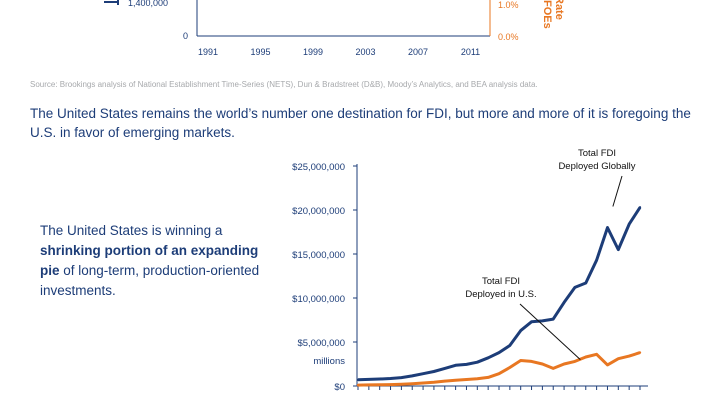 The image size is (715, 402). I want to click on callout-bold: shrinking portion of an expanding pie, so click(149, 260).